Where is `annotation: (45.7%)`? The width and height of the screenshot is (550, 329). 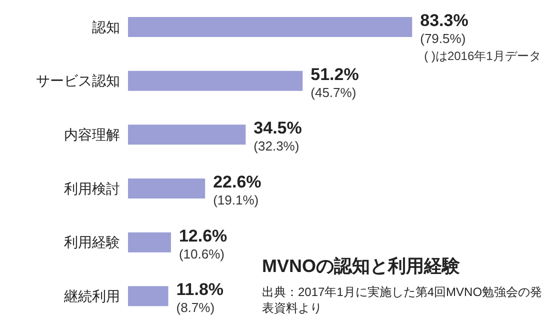
annotation: (45.7%) is located at coordinates (333, 92).